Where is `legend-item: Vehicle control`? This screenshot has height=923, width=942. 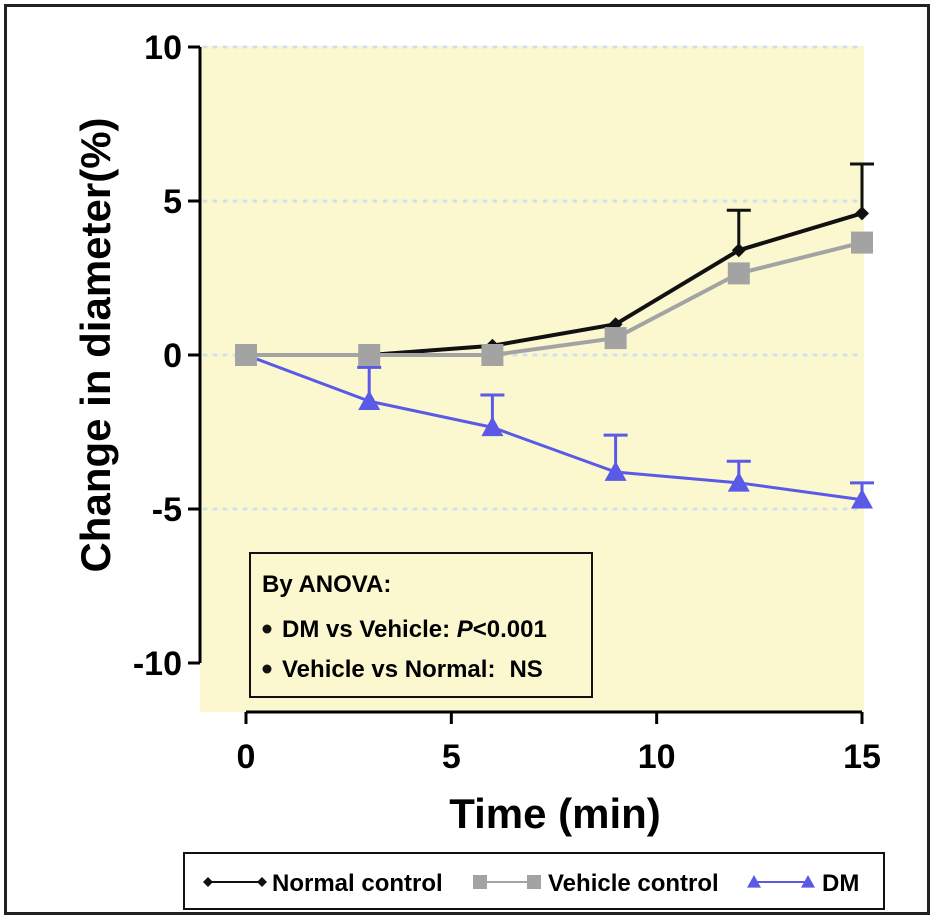 legend-item: Vehicle control is located at coordinates (596, 883).